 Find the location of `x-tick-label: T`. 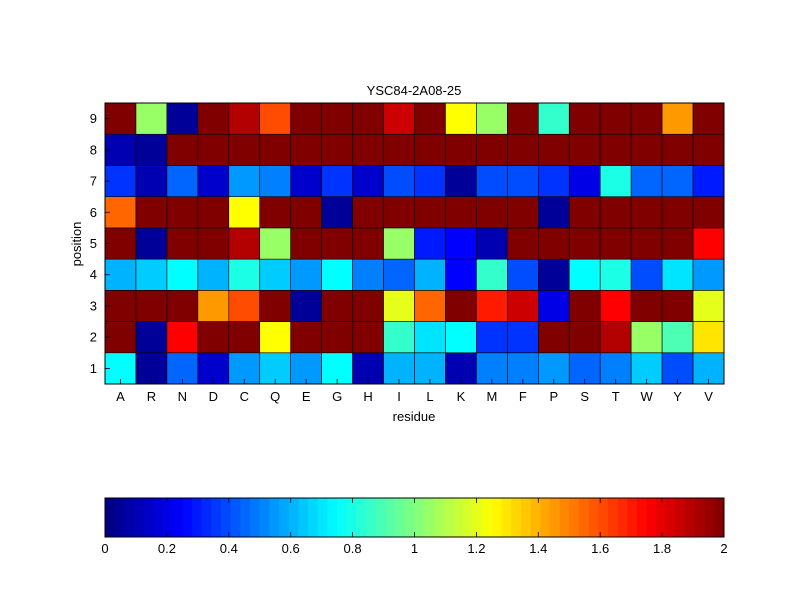

x-tick-label: T is located at coordinates (616, 396).